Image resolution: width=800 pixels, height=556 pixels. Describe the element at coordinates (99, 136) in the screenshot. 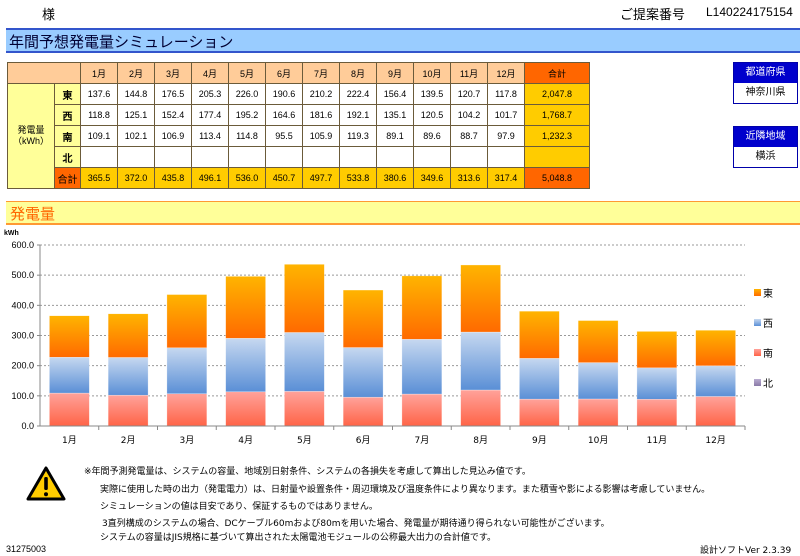

I see `value-cell: 109.1` at that location.